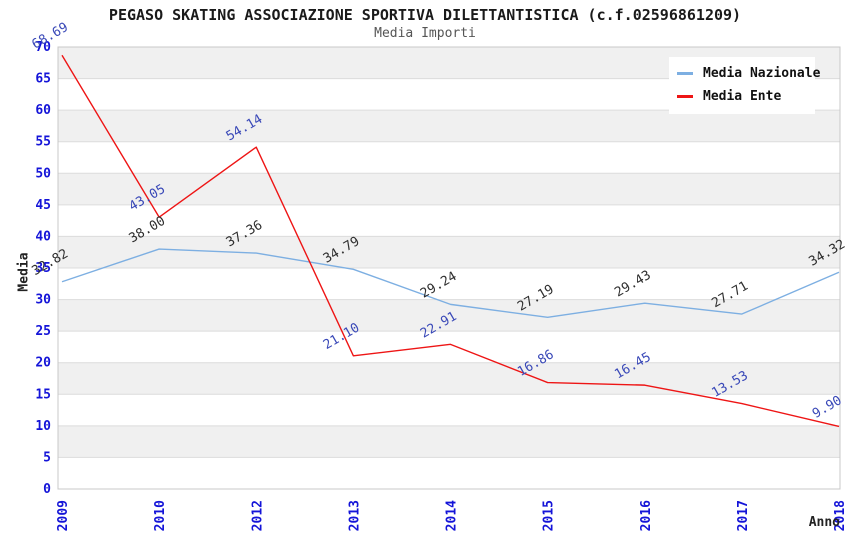  What do you see at coordinates (63, 515) in the screenshot?
I see `x-tick-label: 2009` at bounding box center [63, 515].